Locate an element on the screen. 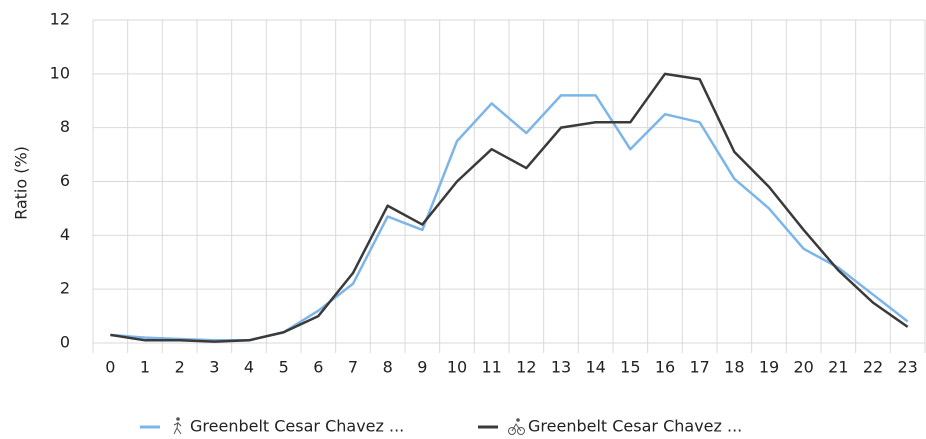 Image resolution: width=926 pixels, height=439 pixels. x-tick-label: 22 is located at coordinates (873, 367).